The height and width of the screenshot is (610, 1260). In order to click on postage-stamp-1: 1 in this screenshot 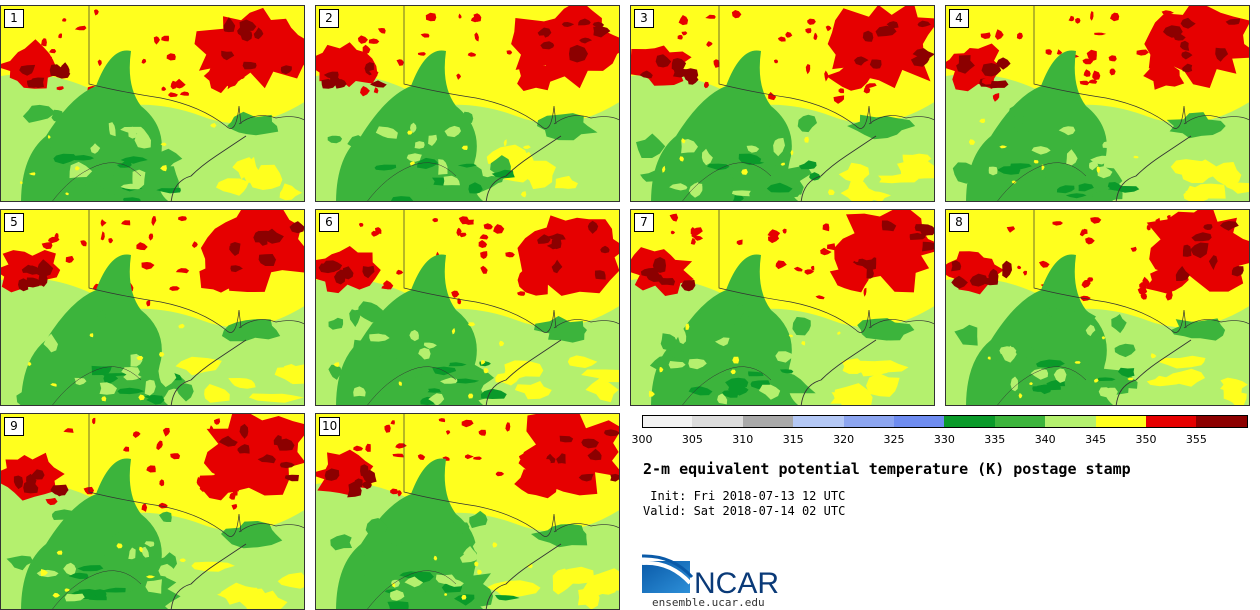, I will do `click(152, 103)`.